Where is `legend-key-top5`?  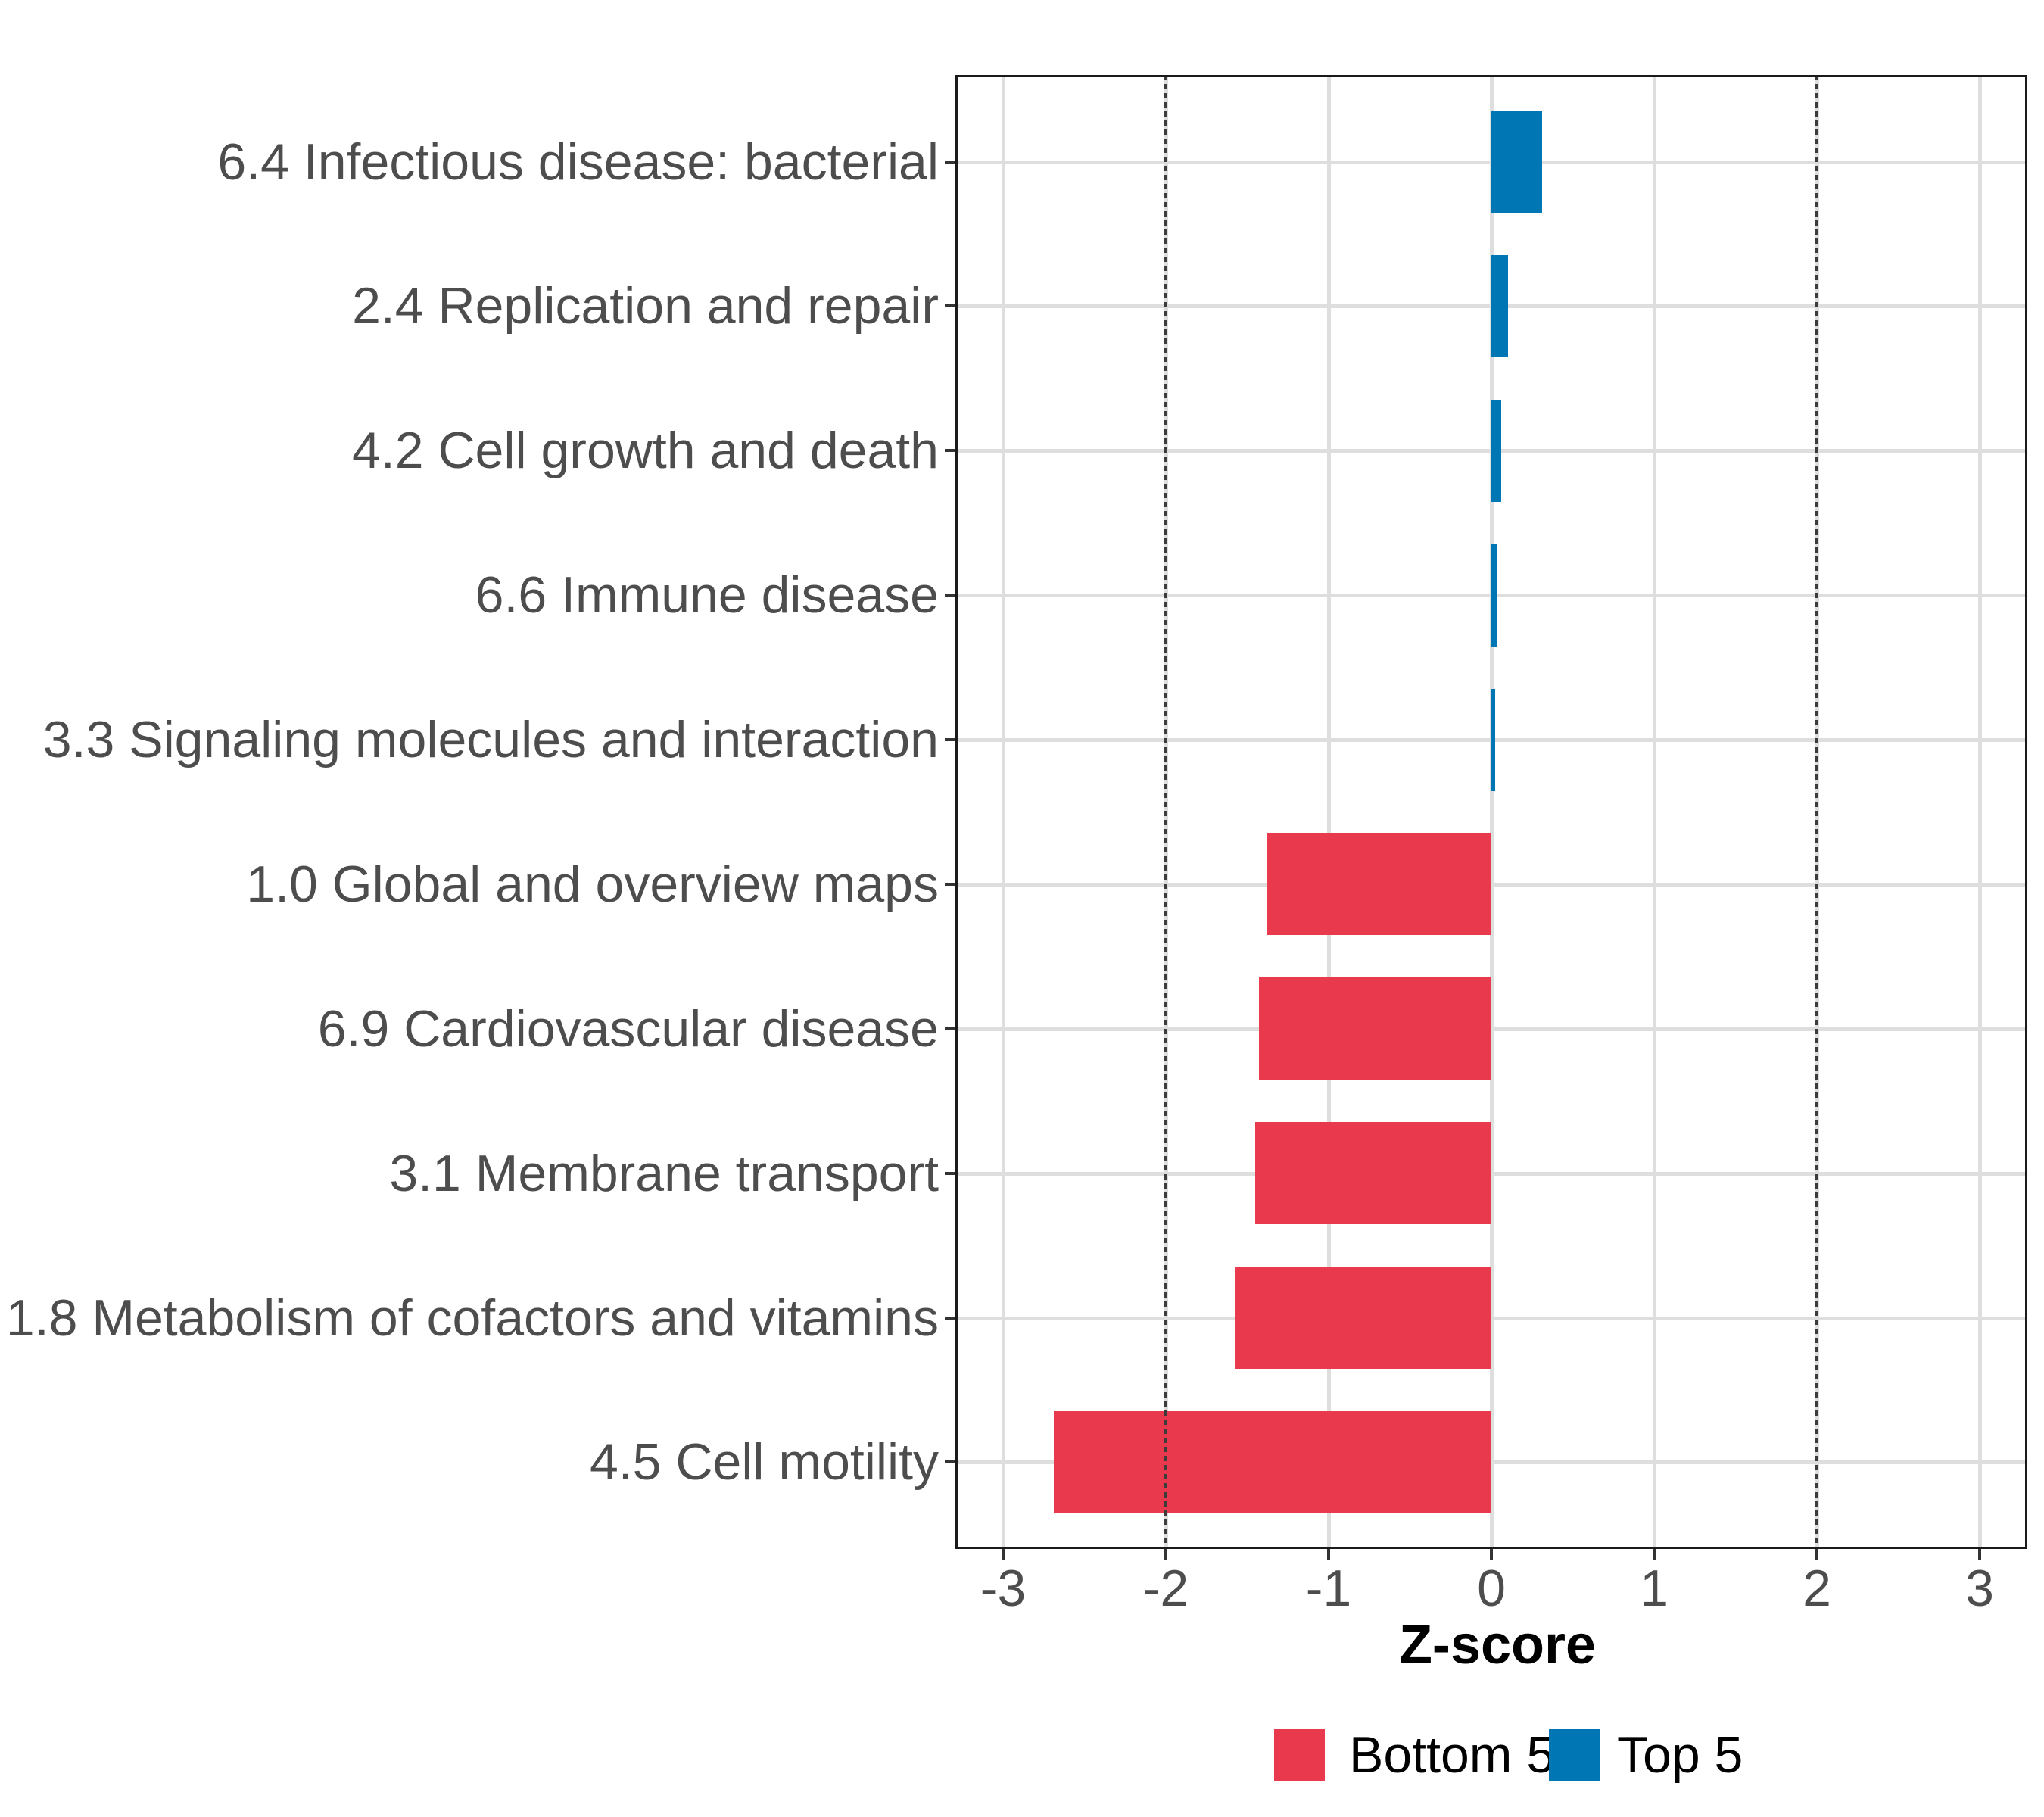
legend-key-top5 is located at coordinates (1574, 1755).